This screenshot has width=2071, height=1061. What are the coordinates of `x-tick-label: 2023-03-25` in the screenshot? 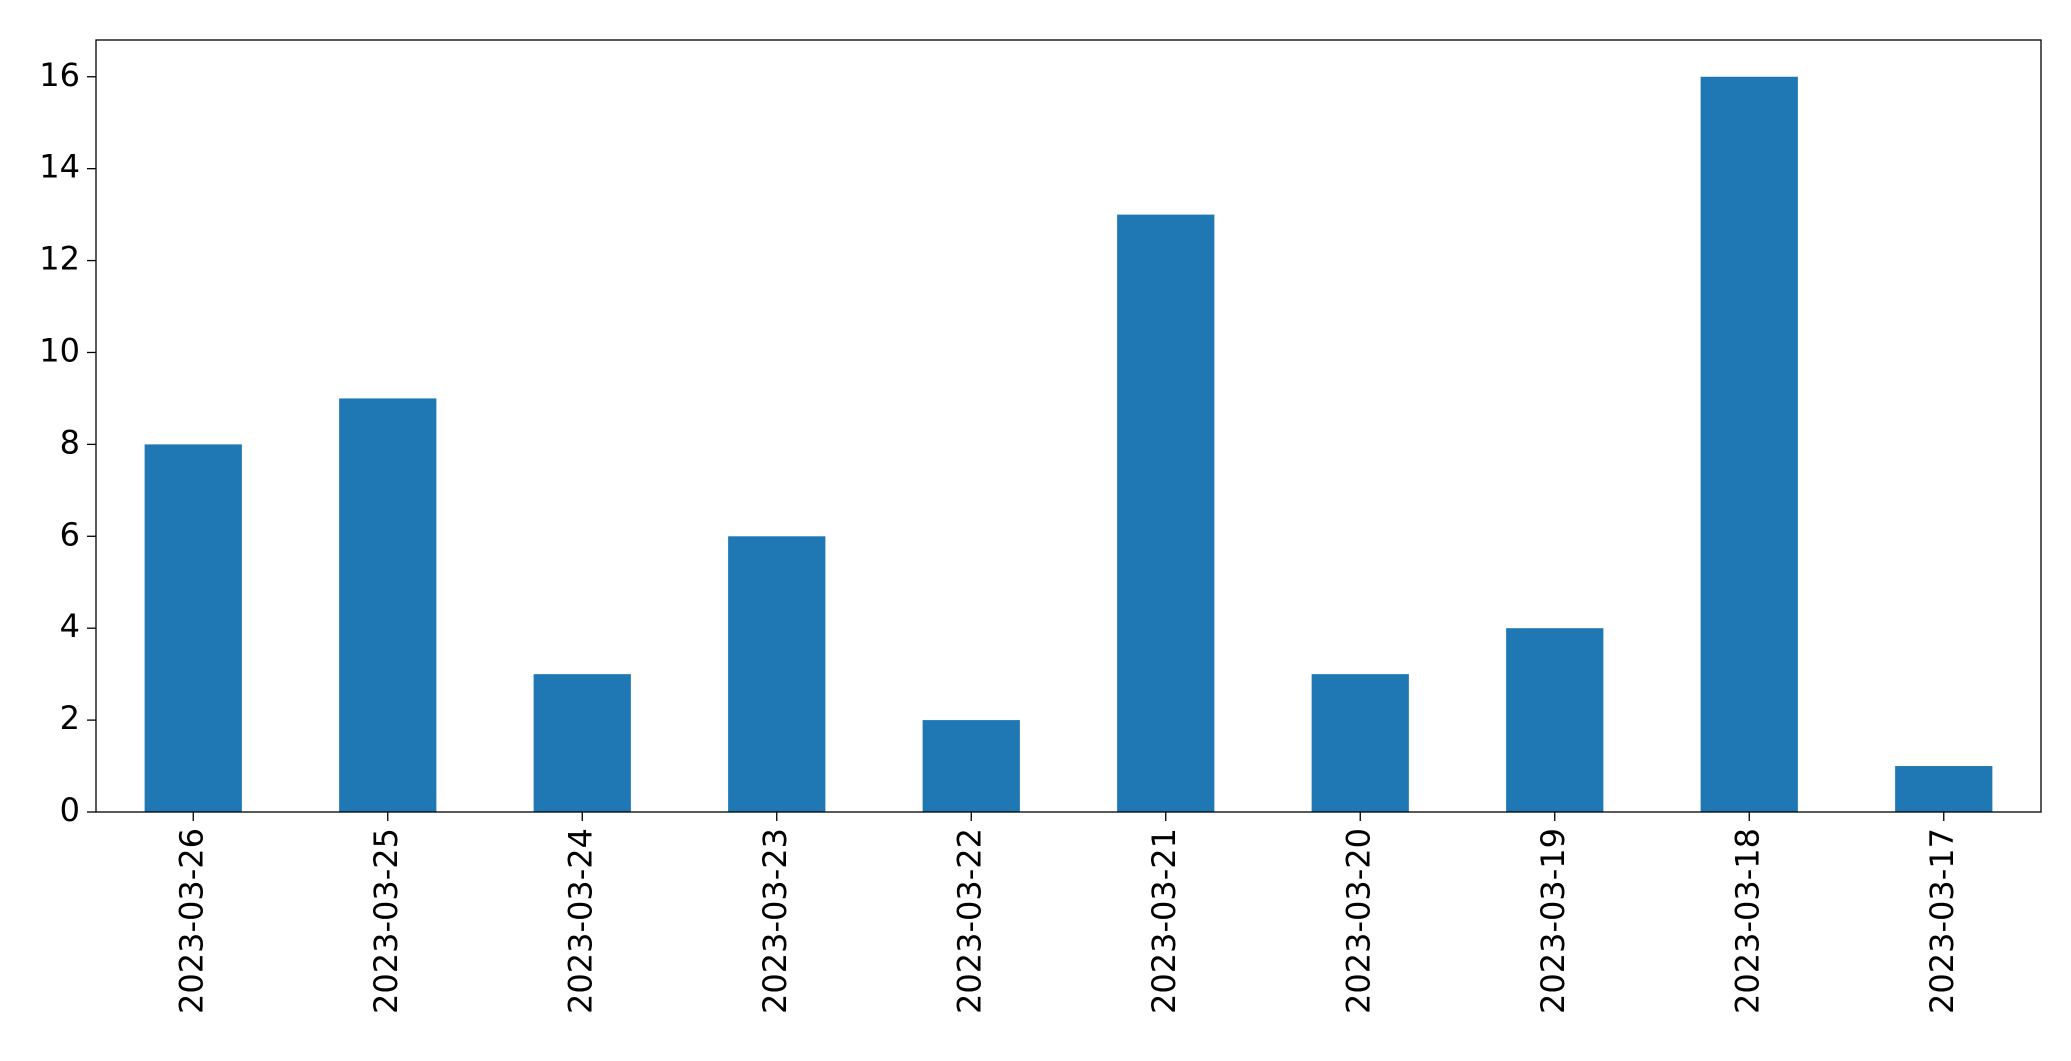 It's located at (386, 921).